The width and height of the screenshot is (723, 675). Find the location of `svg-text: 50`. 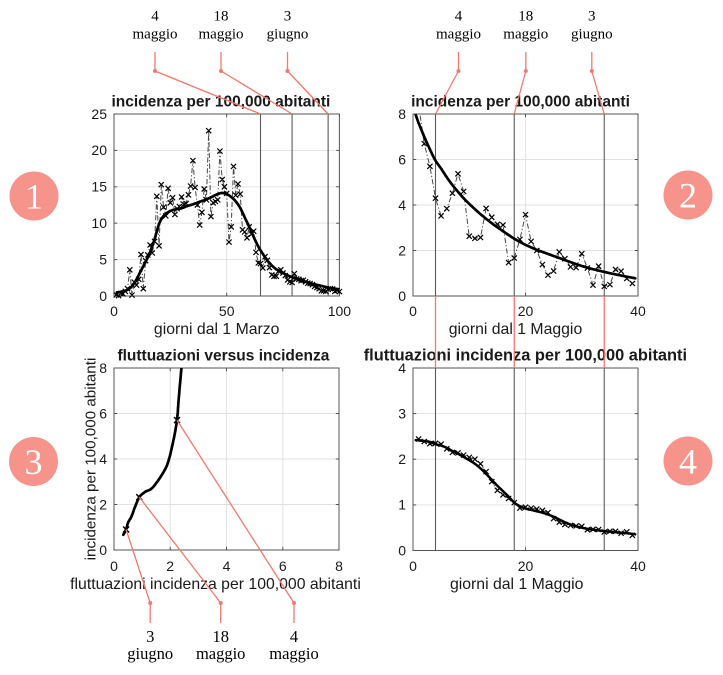

svg-text: 50 is located at coordinates (227, 311).